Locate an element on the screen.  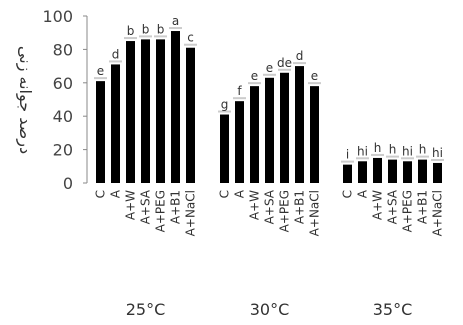
bar-30°C-A+SA is located at coordinates (269, 130).